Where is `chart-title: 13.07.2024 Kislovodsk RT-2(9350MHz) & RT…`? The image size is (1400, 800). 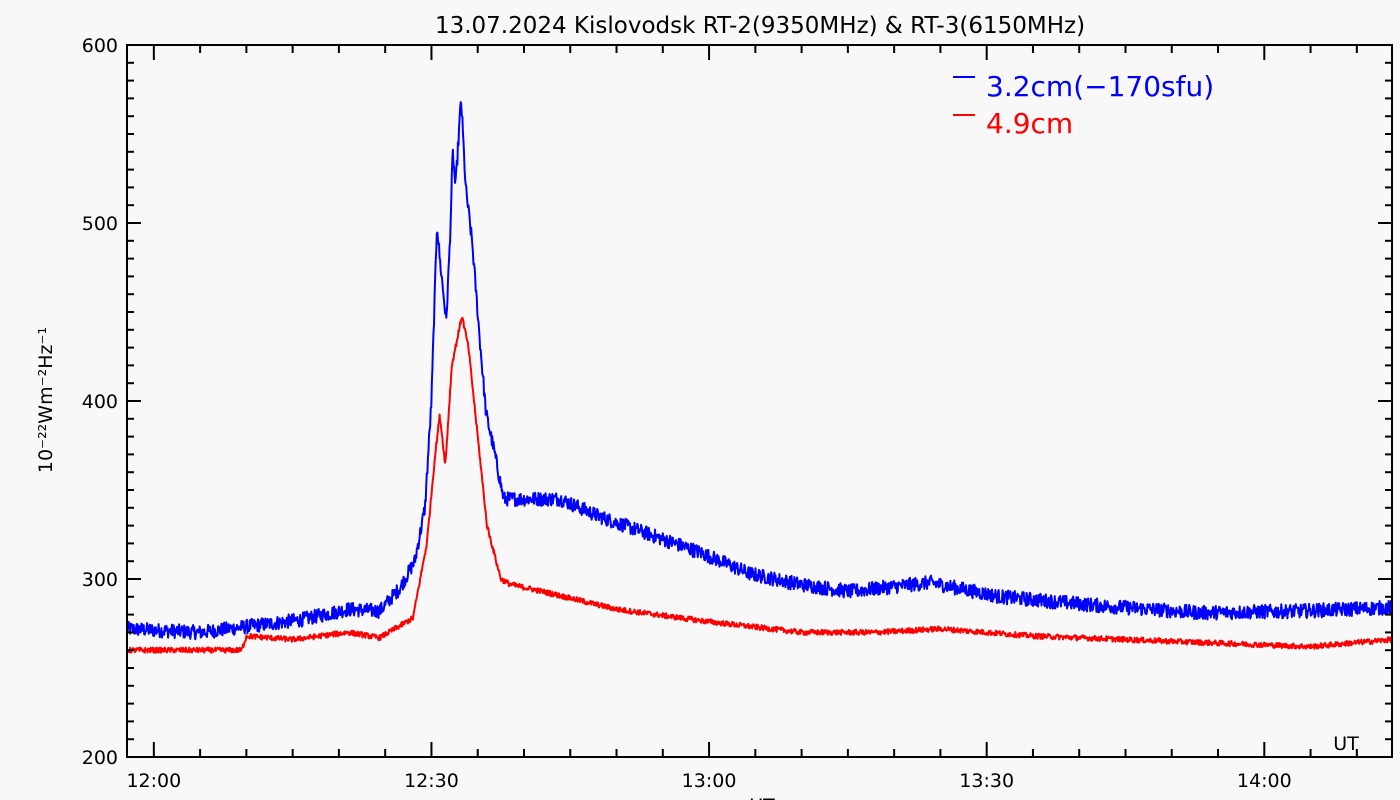 chart-title: 13.07.2024 Kislovodsk RT-2(9350MHz) & RT… is located at coordinates (760, 26).